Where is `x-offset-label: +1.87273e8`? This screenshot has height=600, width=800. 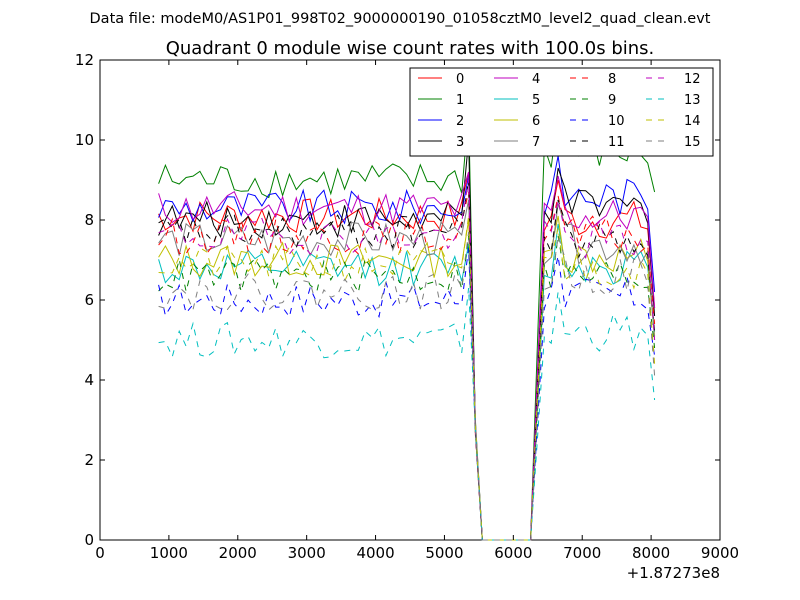 x-offset-label: +1.87273e8 is located at coordinates (673, 573).